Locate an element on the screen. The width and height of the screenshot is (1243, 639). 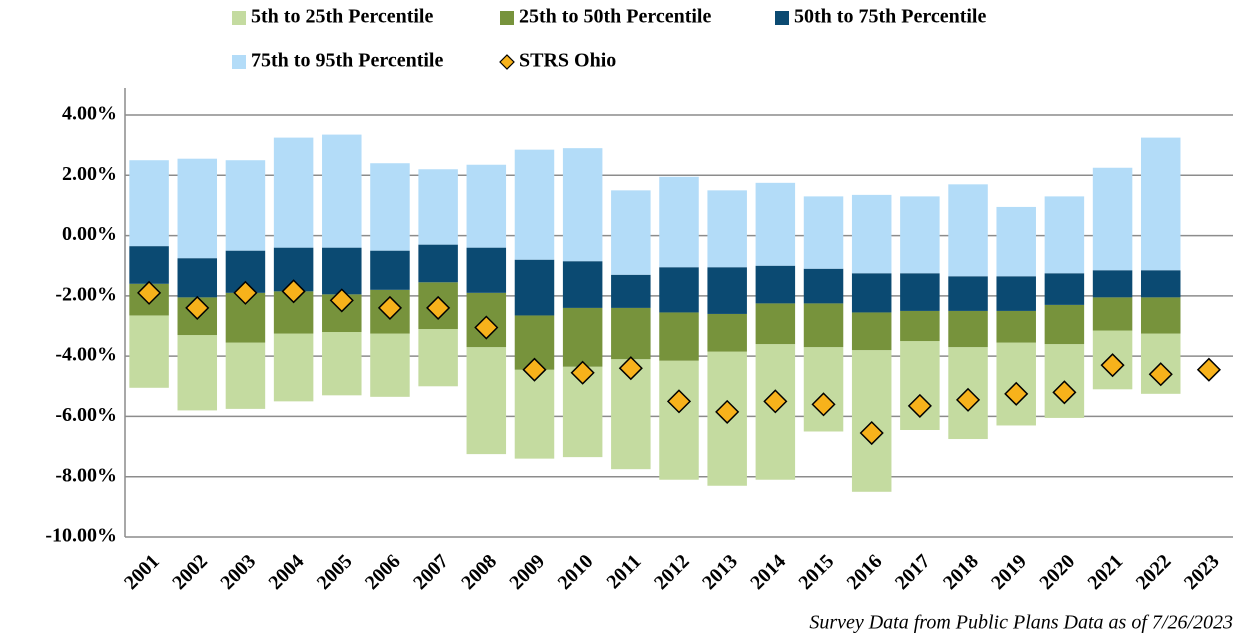
x-tick-label: 2016 is located at coordinates (865, 572).